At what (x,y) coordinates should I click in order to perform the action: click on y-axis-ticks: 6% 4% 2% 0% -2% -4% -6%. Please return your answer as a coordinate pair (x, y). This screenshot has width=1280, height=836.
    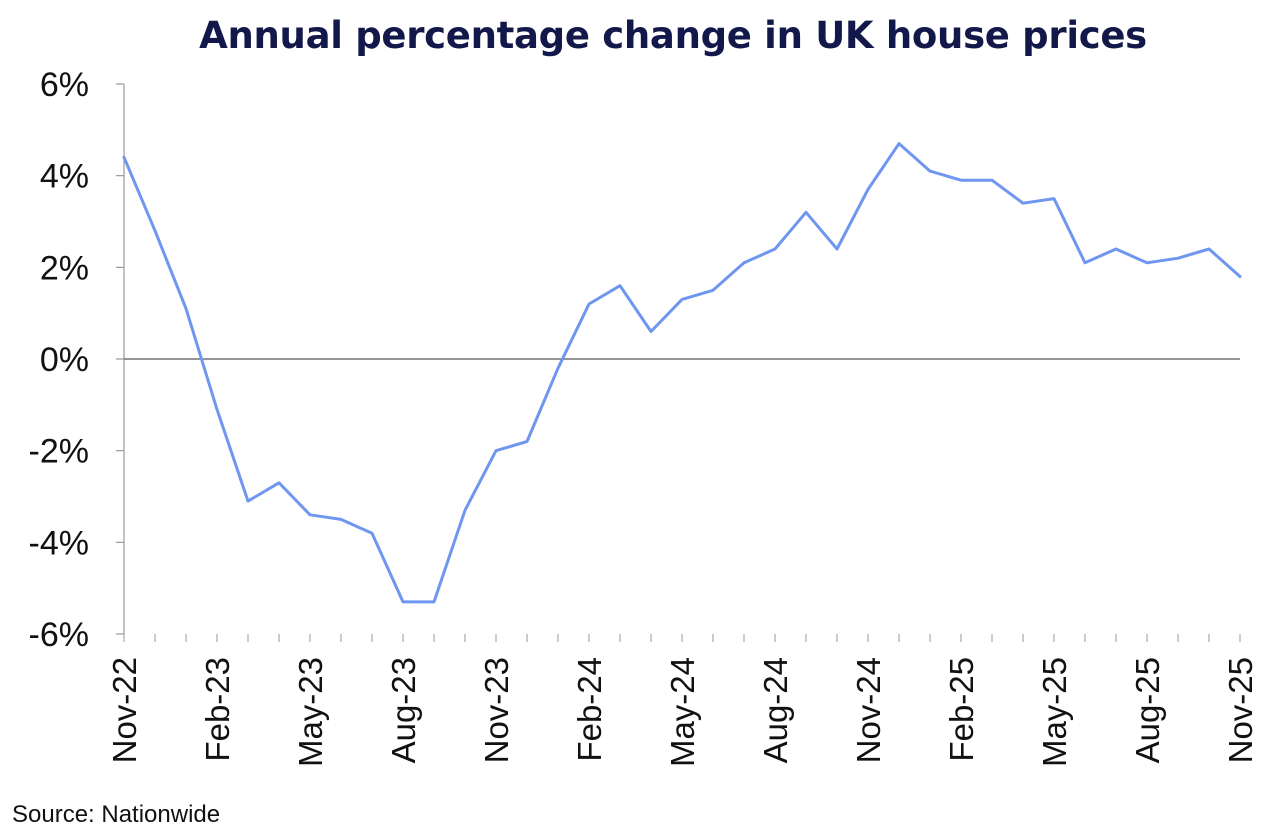
    Looking at the image, I should click on (76, 360).